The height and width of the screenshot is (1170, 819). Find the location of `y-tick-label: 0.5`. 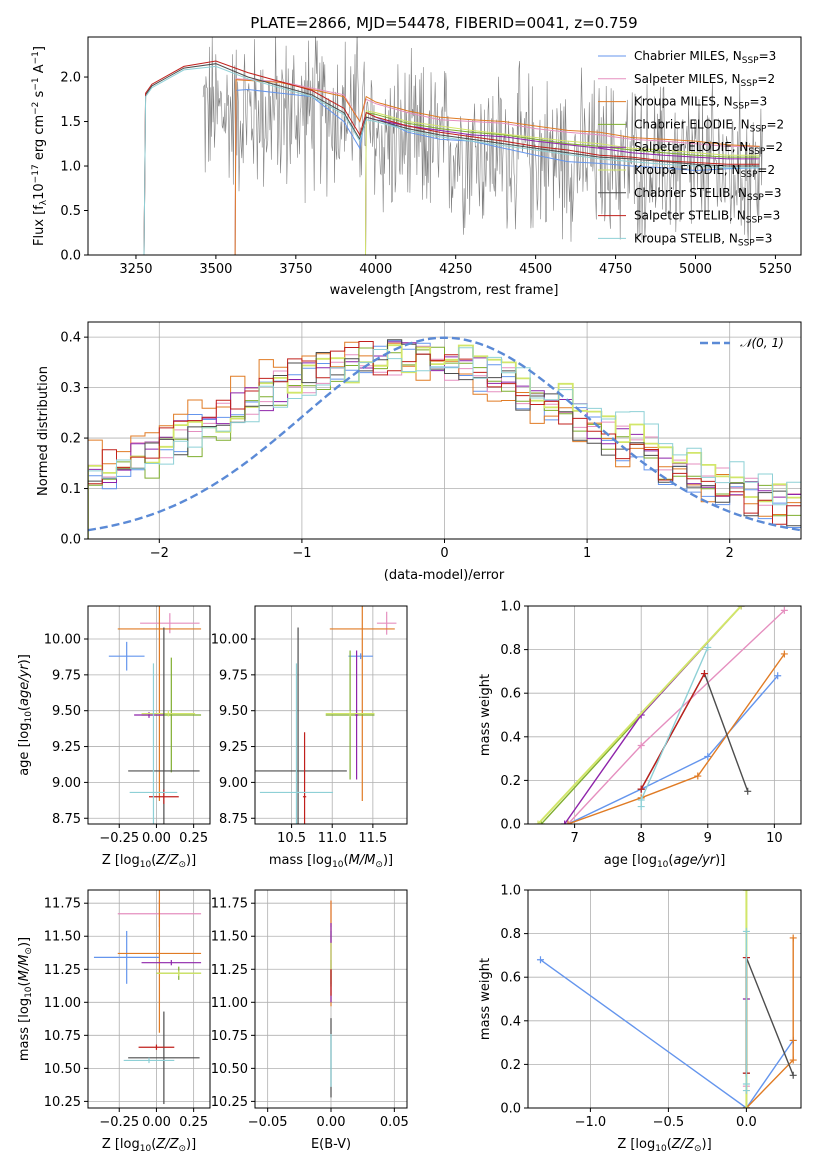

y-tick-label: 0.5 is located at coordinates (70, 211).